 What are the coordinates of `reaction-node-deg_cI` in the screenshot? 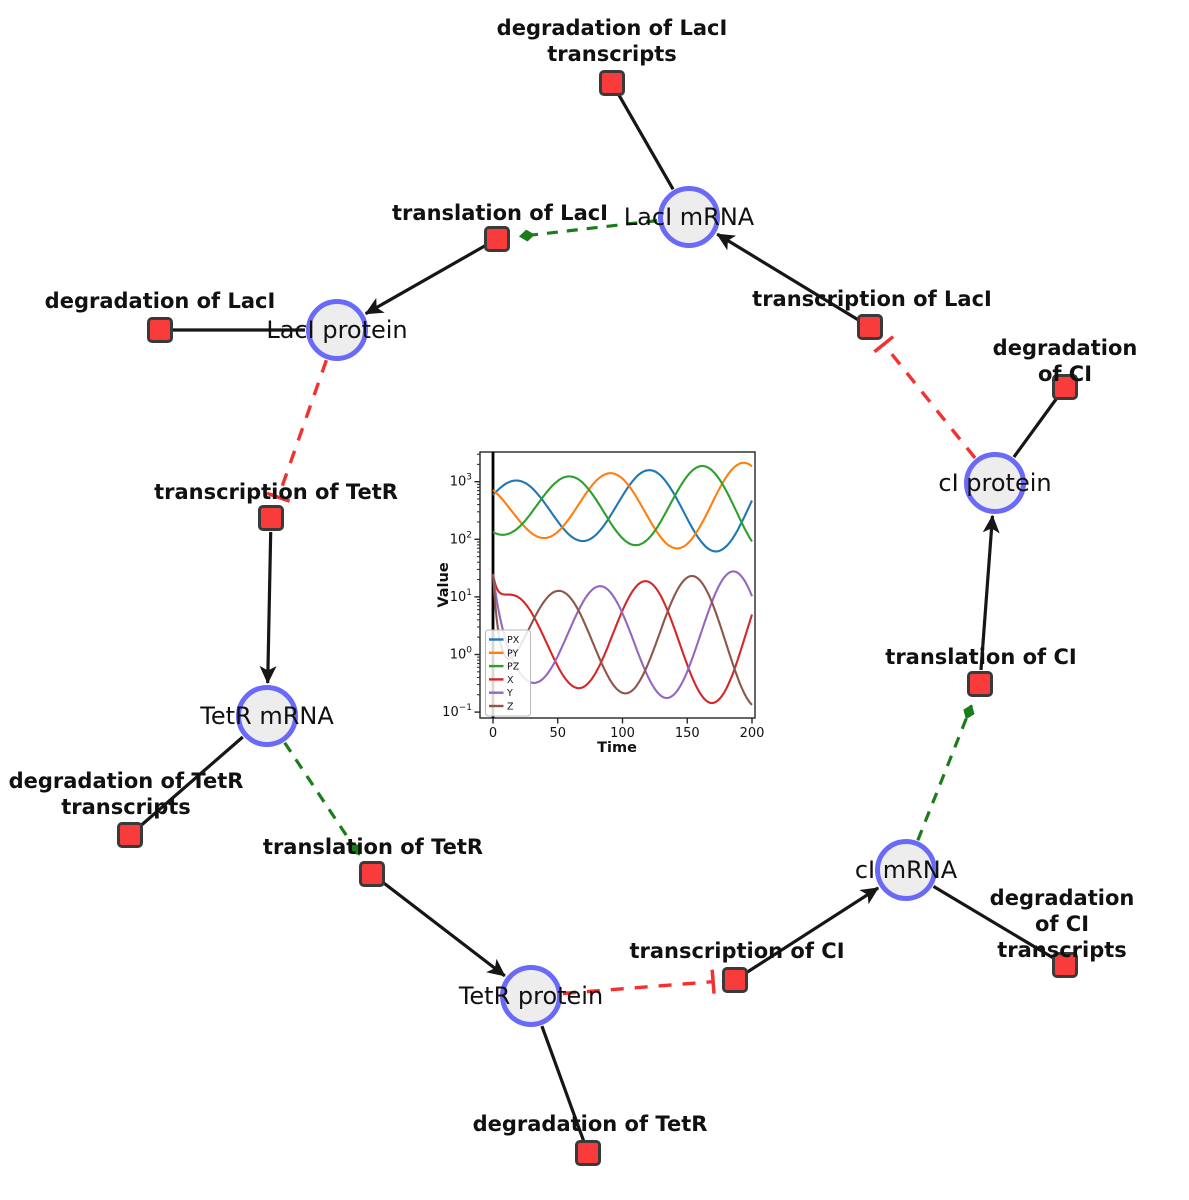 It's located at (1065, 387).